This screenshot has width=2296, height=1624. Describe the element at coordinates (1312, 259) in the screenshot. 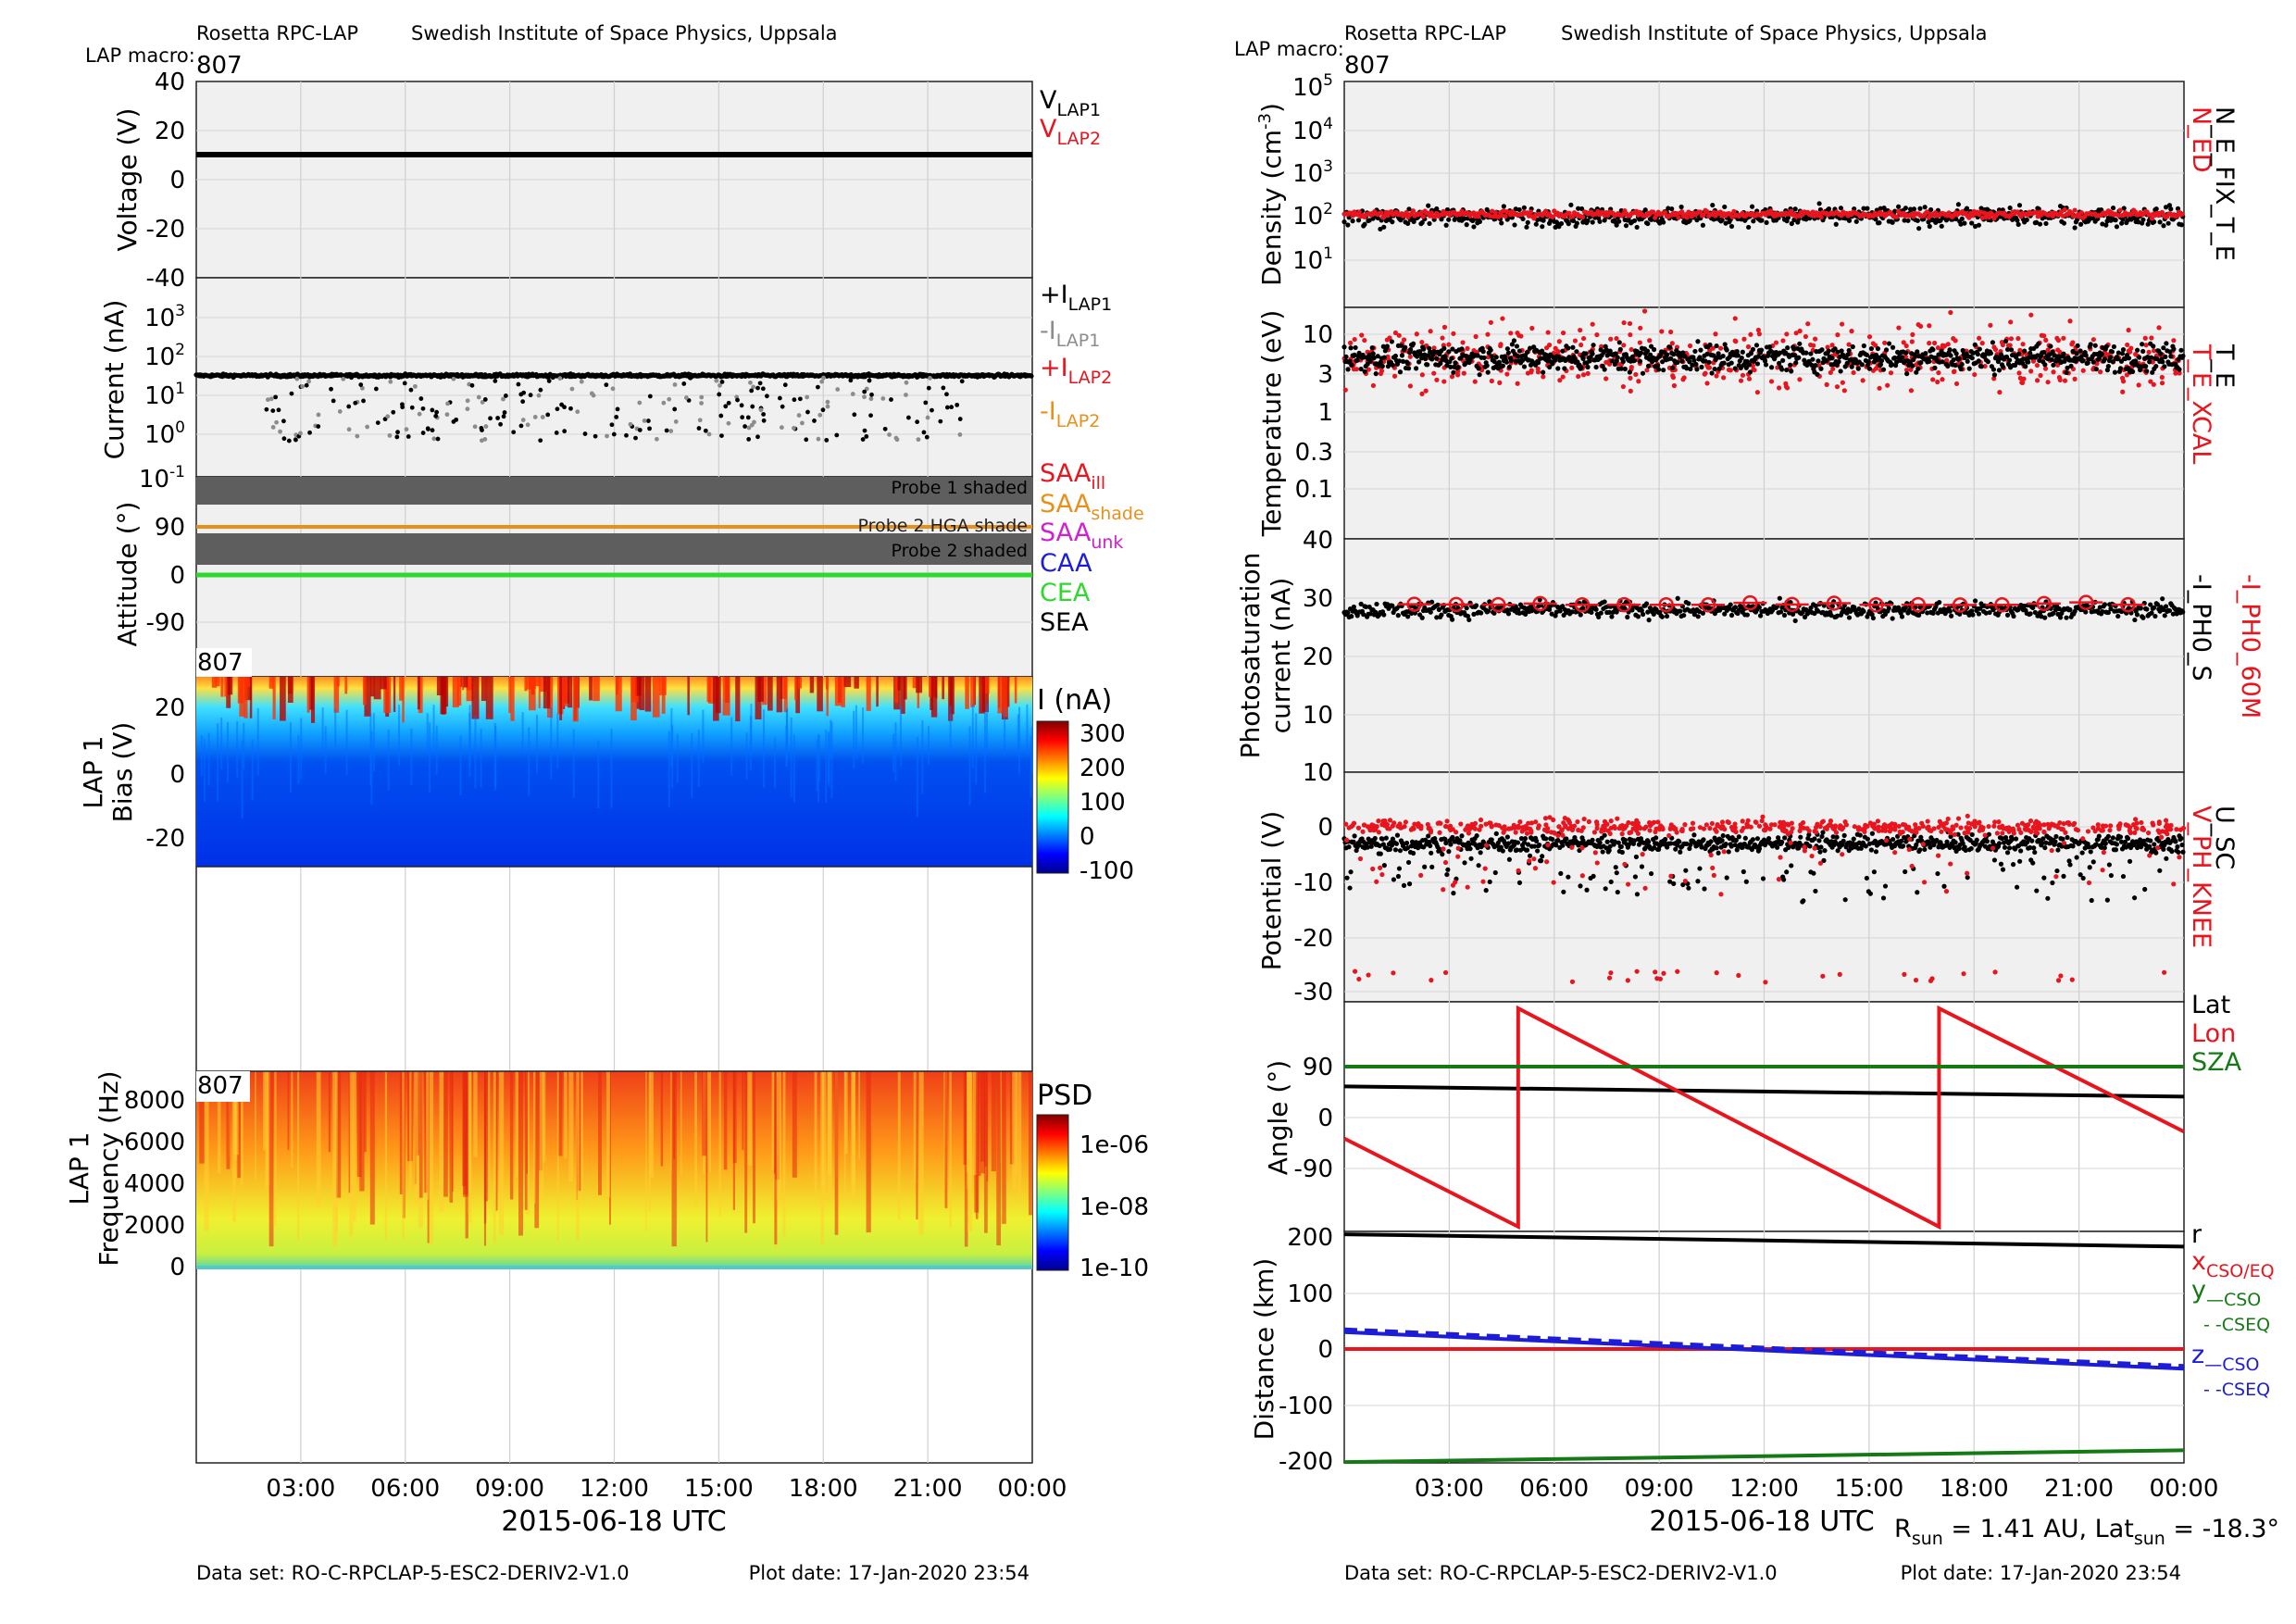

I see `density-ytick: 101` at that location.